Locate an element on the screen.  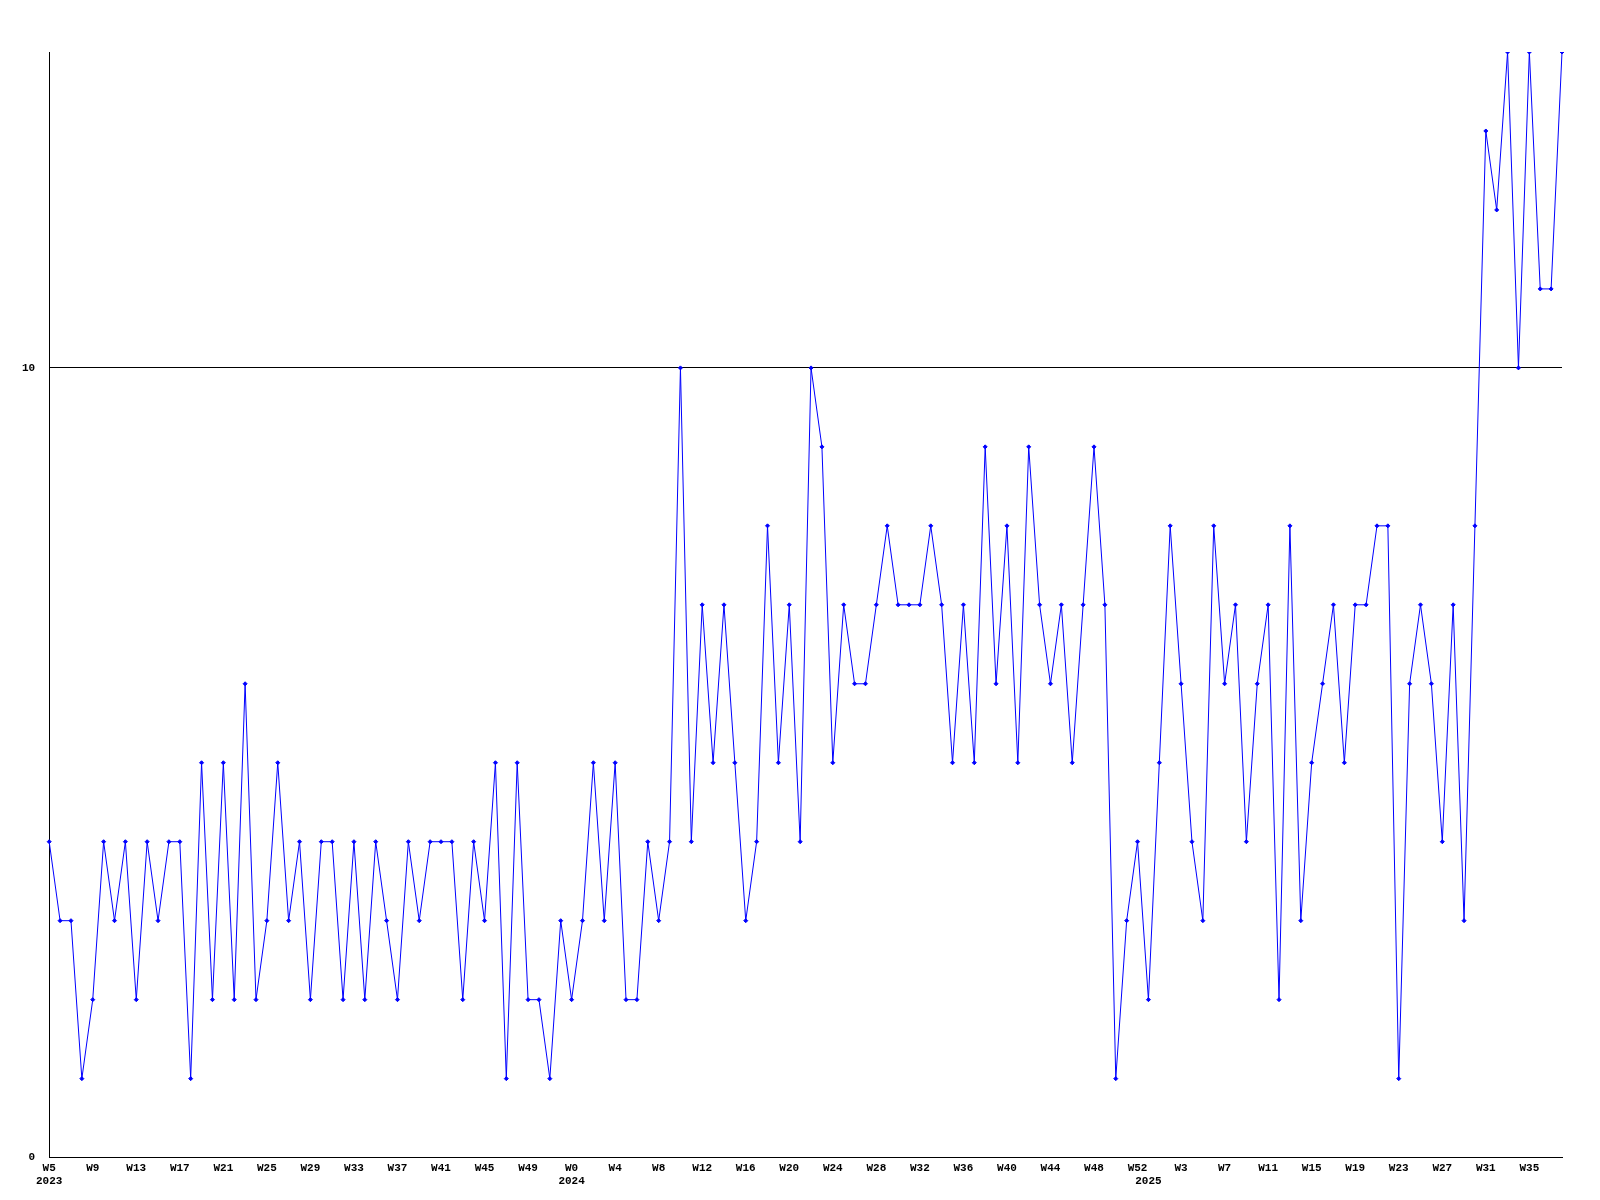
x-tick-label: W9 is located at coordinates (93, 1167).